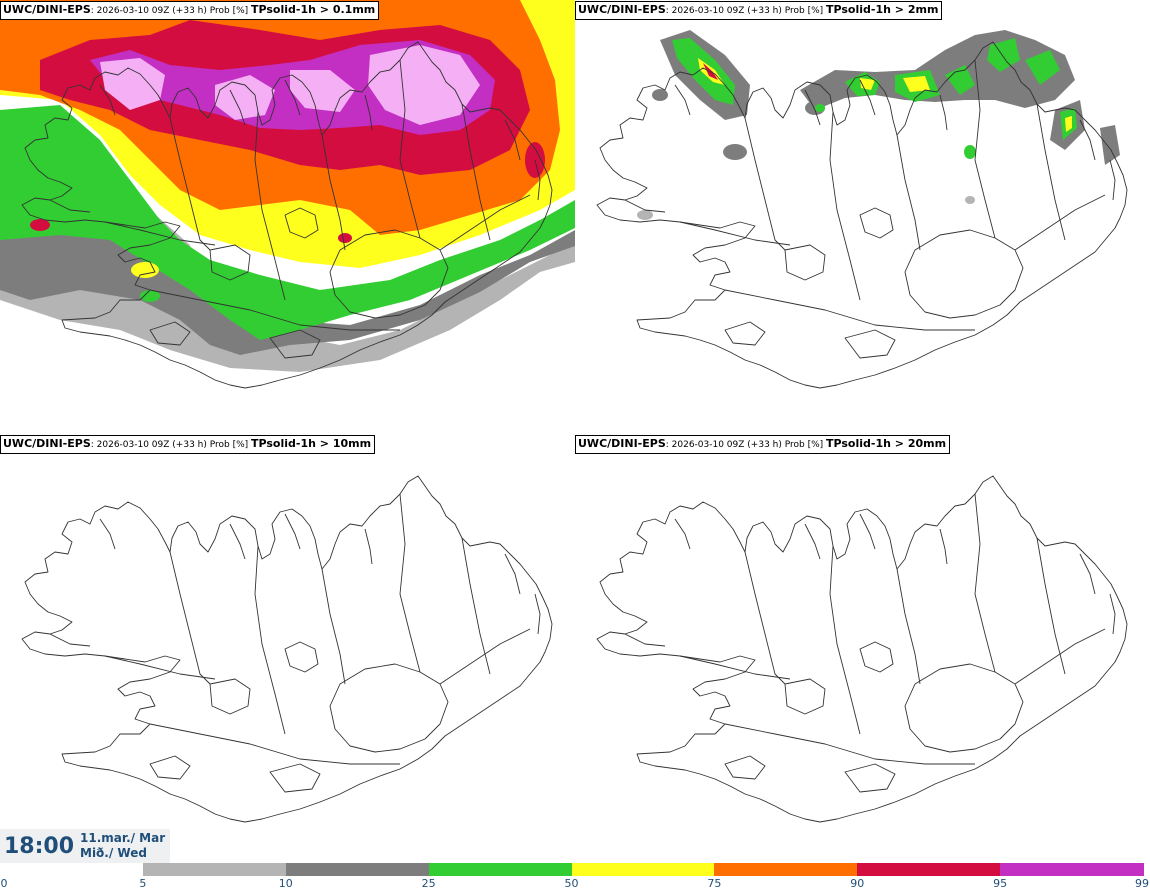 Image resolution: width=1150 pixels, height=891 pixels. What do you see at coordinates (857, 883) in the screenshot?
I see `colorbar-tick-label: 90` at bounding box center [857, 883].